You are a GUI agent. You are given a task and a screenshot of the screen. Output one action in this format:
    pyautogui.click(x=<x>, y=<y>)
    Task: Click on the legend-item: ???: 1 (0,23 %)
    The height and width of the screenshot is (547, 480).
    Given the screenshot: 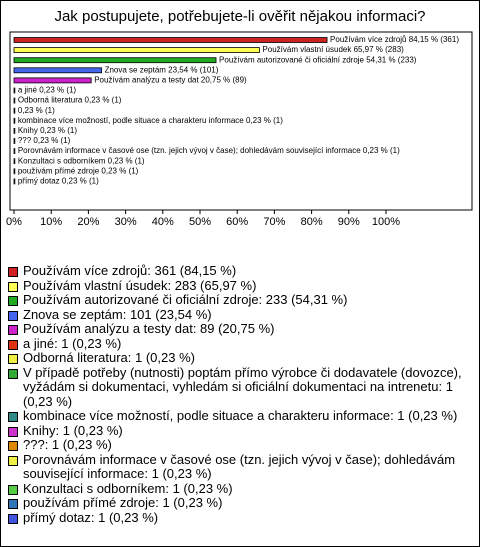 What is the action you would take?
    pyautogui.click(x=239, y=445)
    